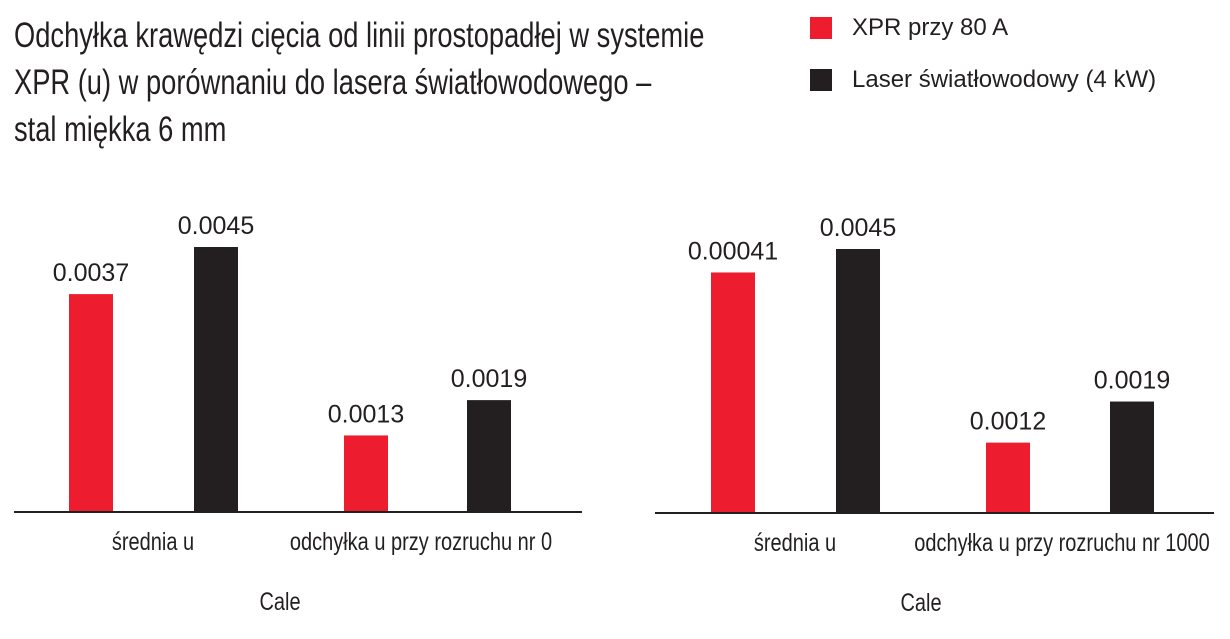  I want to click on data-label: 0.0013, so click(366, 414).